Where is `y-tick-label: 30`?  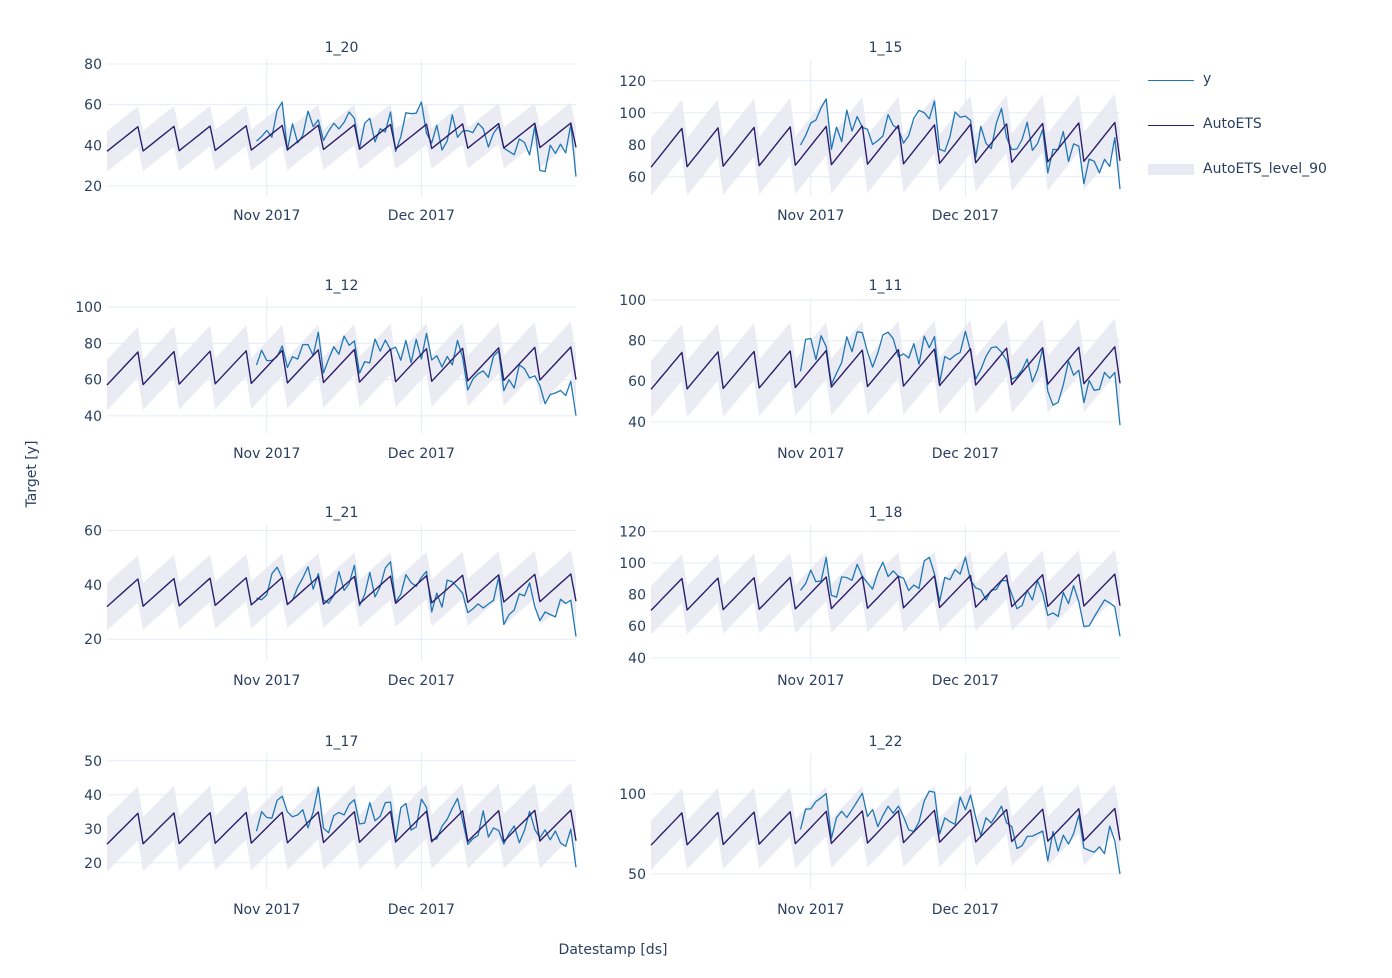 y-tick-label: 30 is located at coordinates (93, 830).